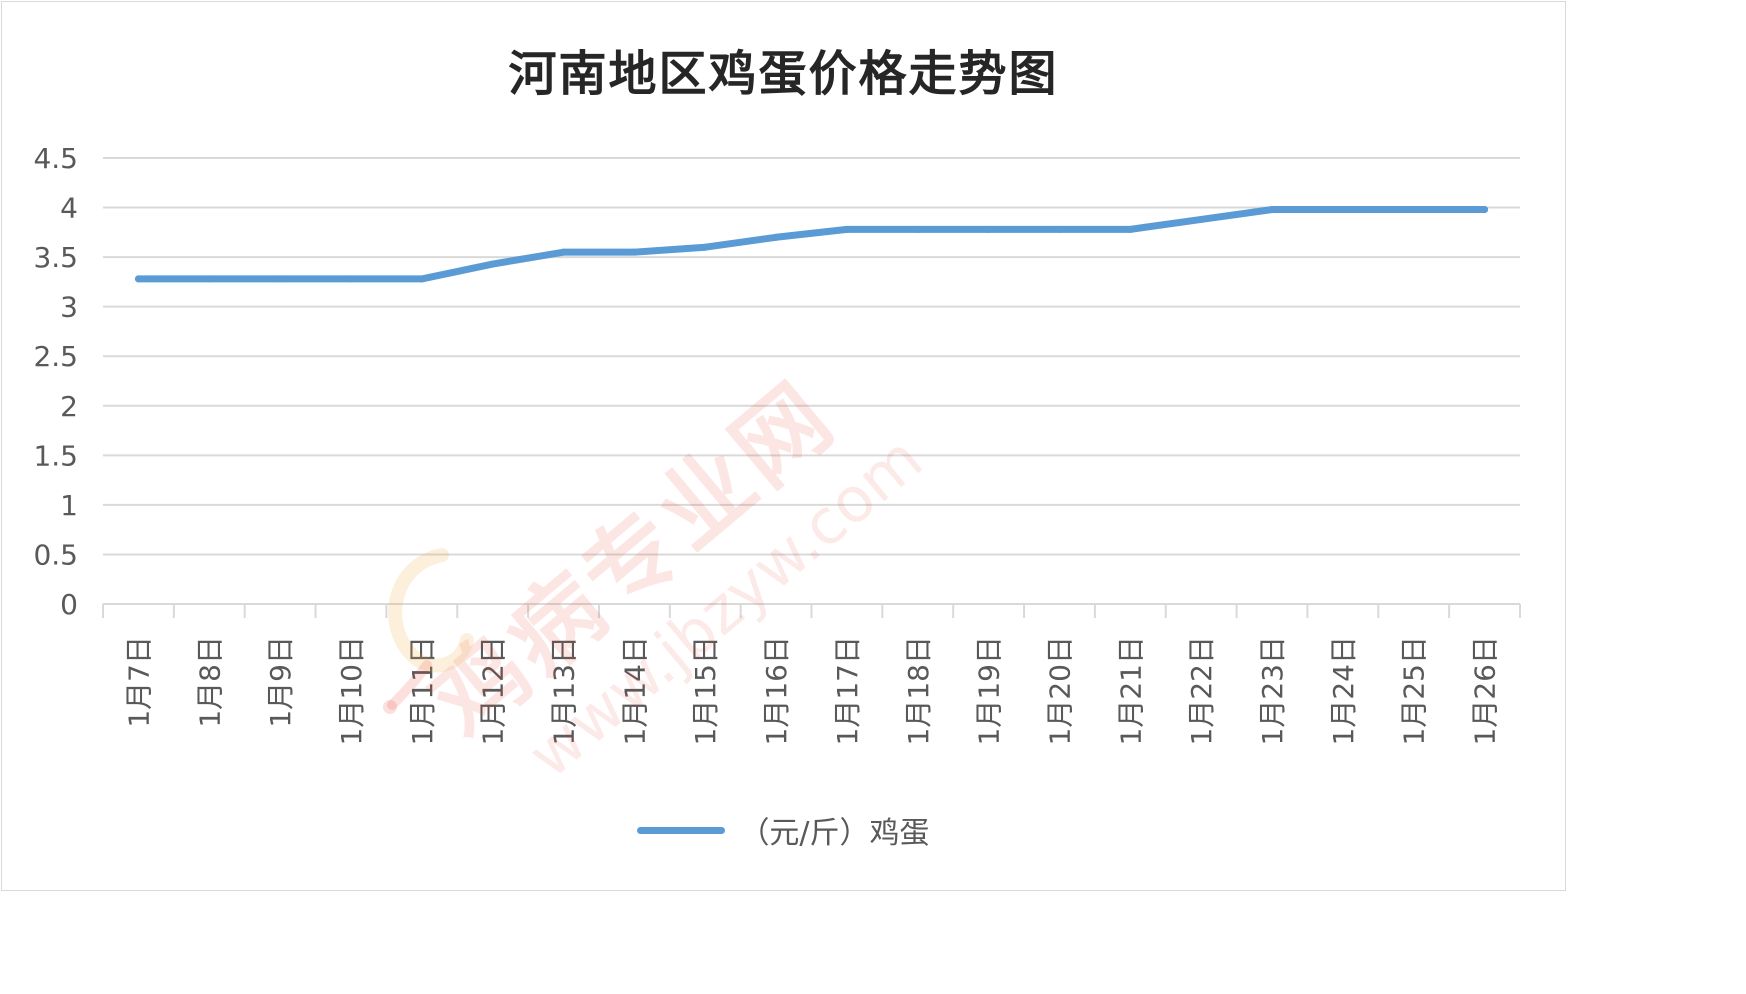 The width and height of the screenshot is (1746, 994). Describe the element at coordinates (1130, 690) in the screenshot. I see `x-tick-label: 1月21日` at that location.